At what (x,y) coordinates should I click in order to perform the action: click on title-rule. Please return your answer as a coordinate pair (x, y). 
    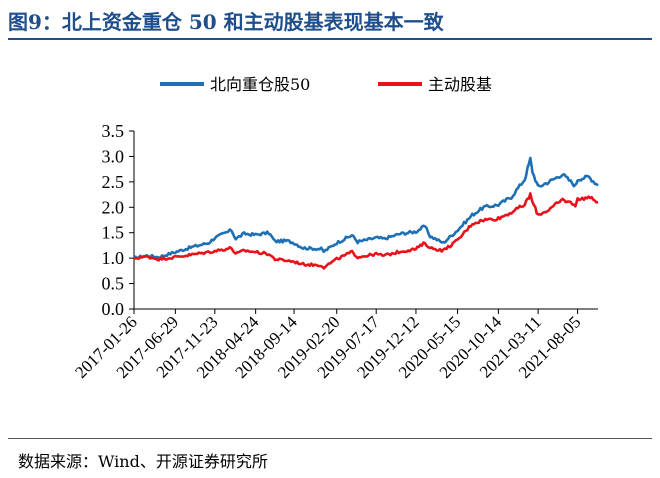
    Looking at the image, I should click on (330, 39).